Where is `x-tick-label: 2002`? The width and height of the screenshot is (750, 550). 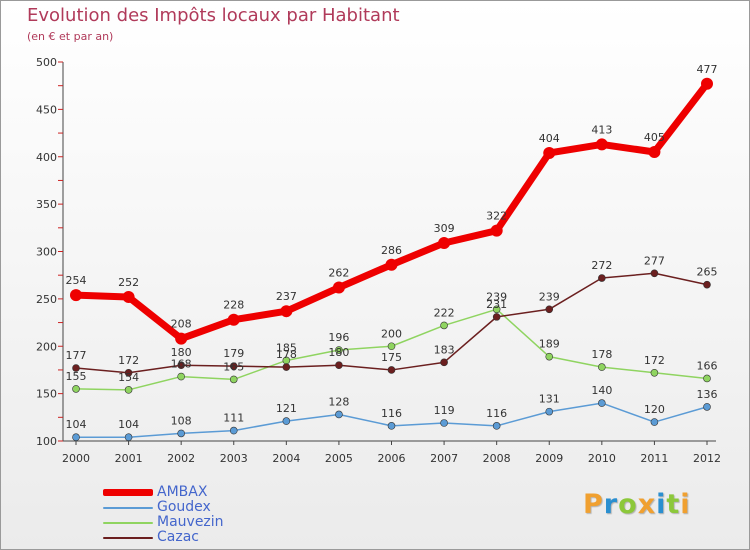 x-tick-label: 2002 is located at coordinates (181, 458).